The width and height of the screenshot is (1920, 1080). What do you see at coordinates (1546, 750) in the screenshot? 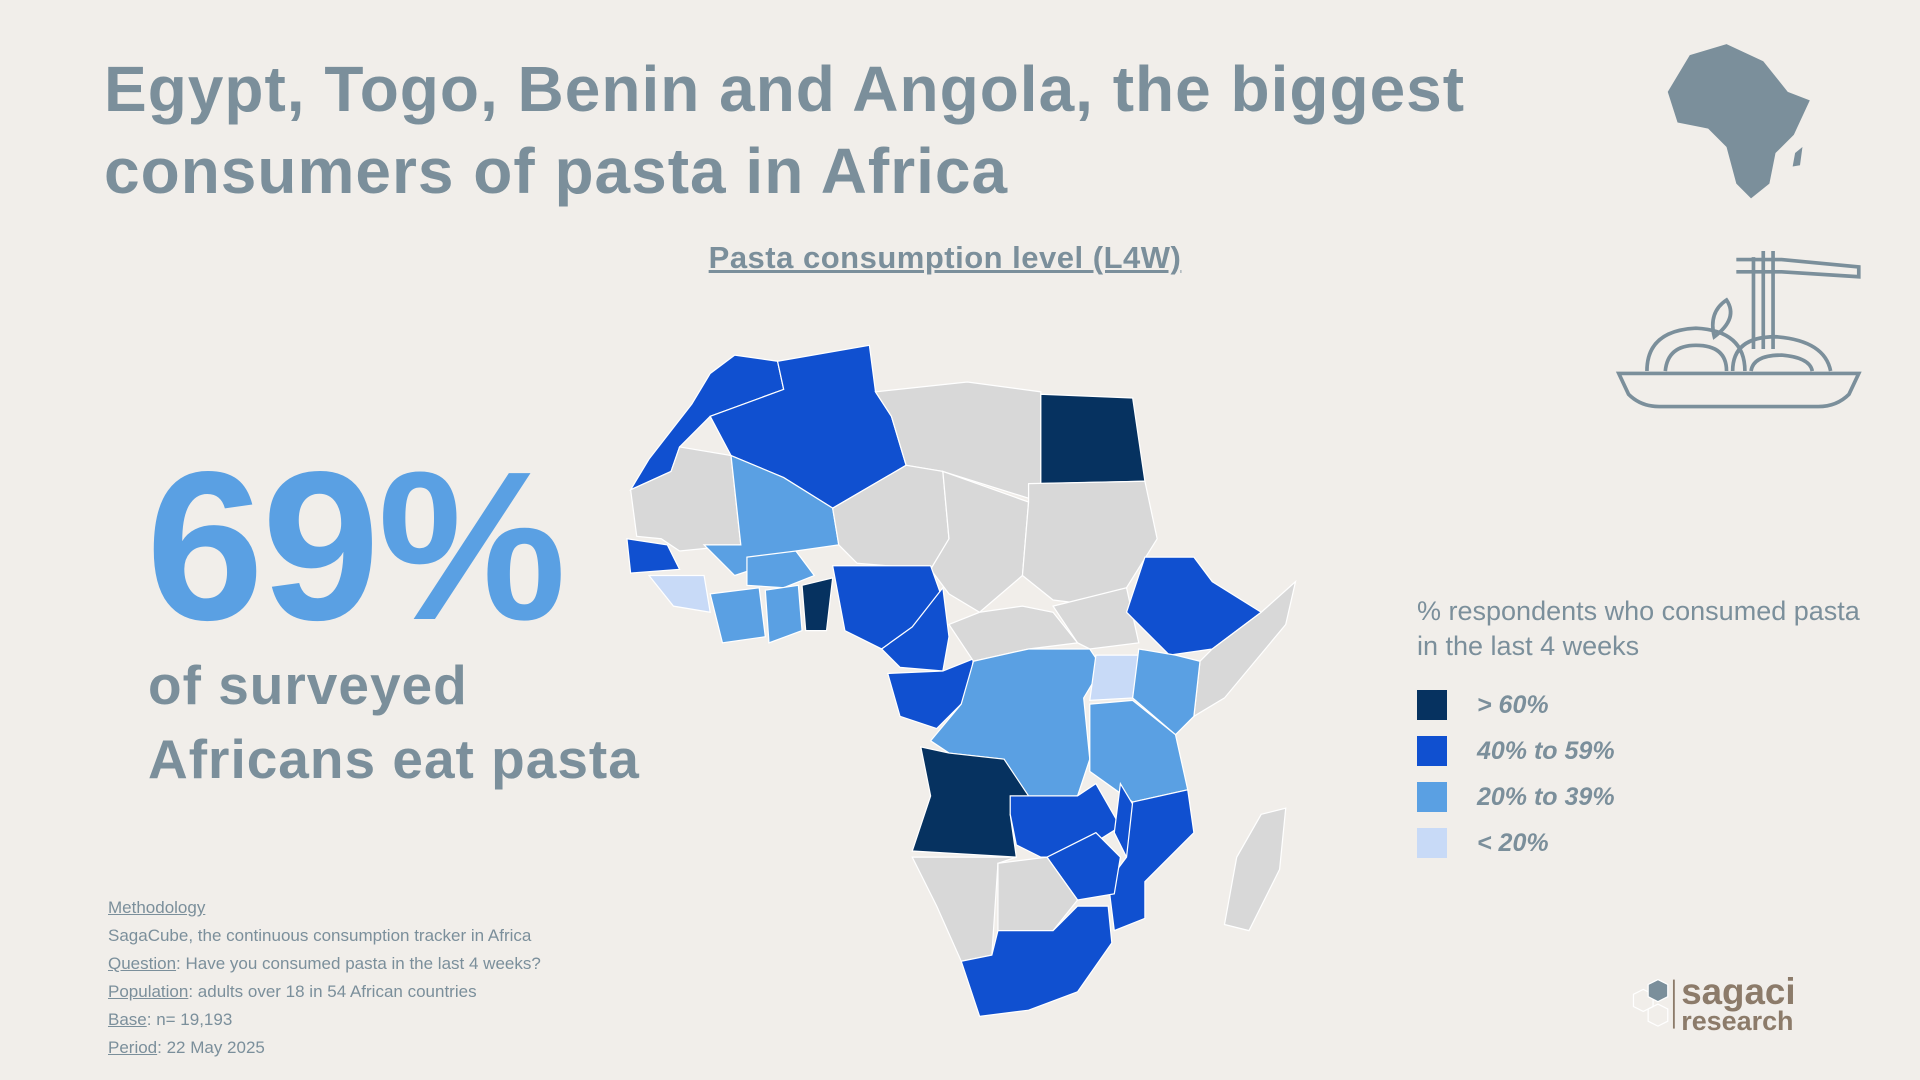
I see `legend-label: 40% to 59%` at bounding box center [1546, 750].